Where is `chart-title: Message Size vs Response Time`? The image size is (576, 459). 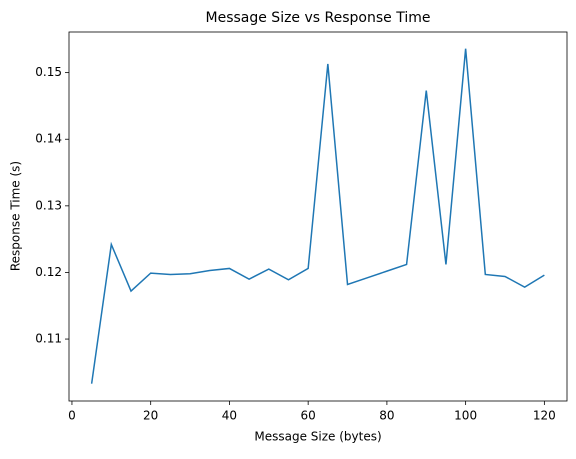
chart-title: Message Size vs Response Time is located at coordinates (318, 18).